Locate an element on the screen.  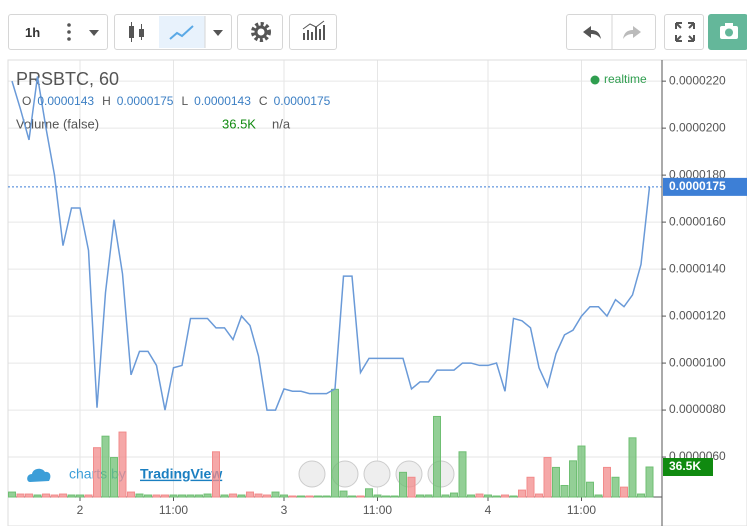
settings-button is located at coordinates (260, 32).